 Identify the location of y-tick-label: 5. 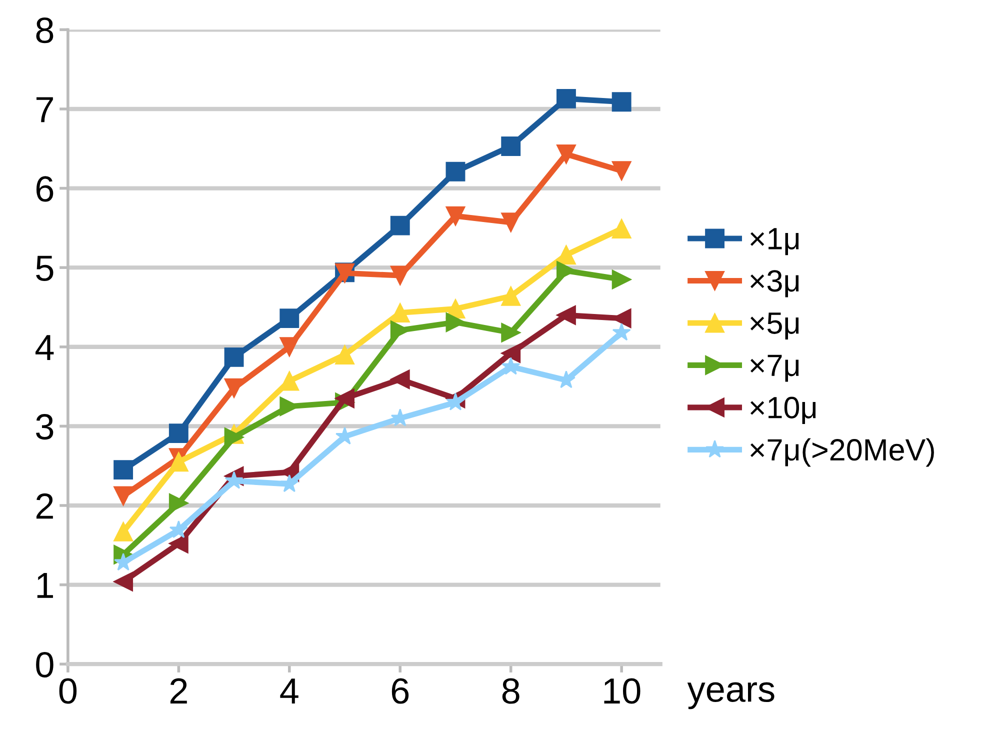
(45, 269).